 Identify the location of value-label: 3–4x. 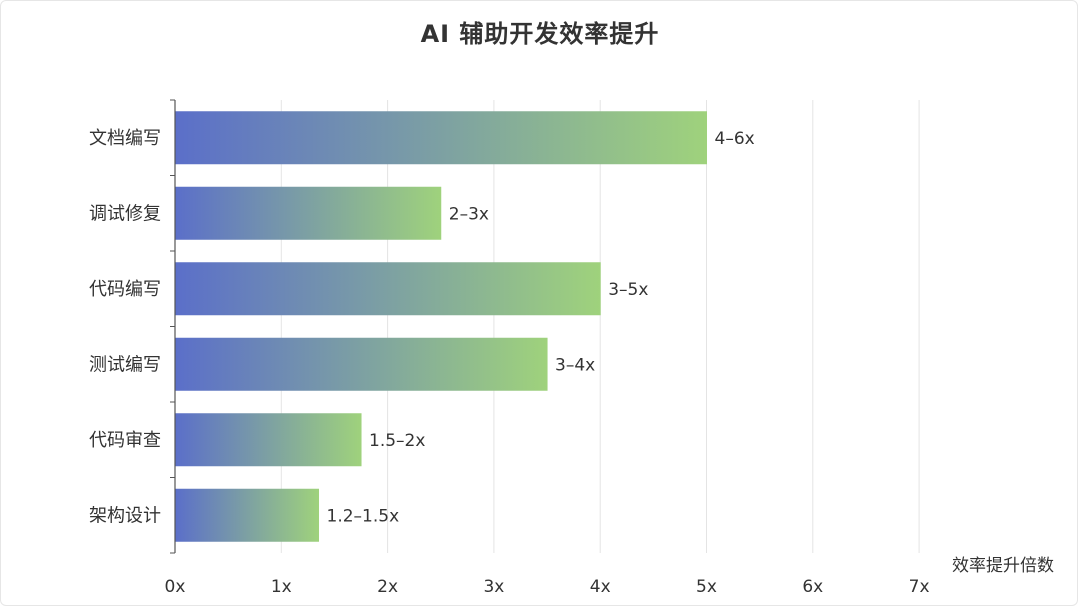
(575, 365).